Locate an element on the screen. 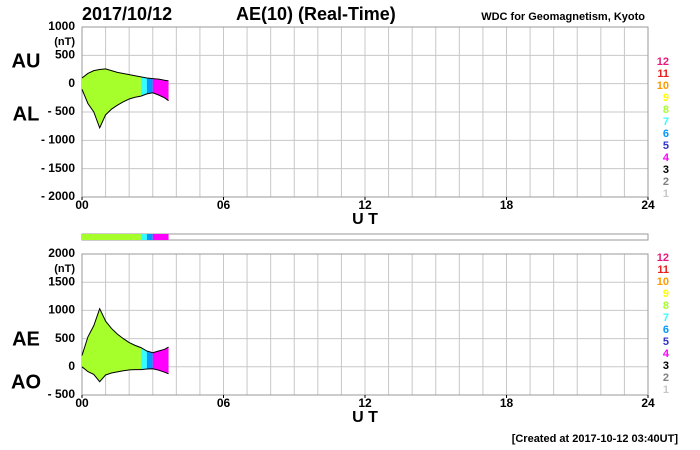  y-tick-label: 1500 is located at coordinates (61, 281).